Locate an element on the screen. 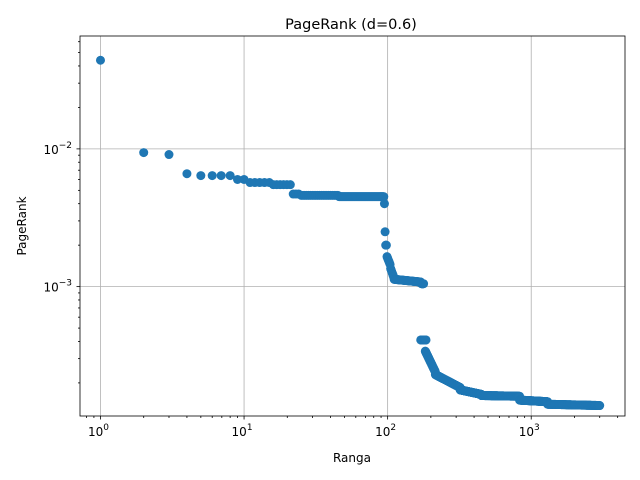 The width and height of the screenshot is (640, 480). y-axis-label: PageRank is located at coordinates (22, 225).